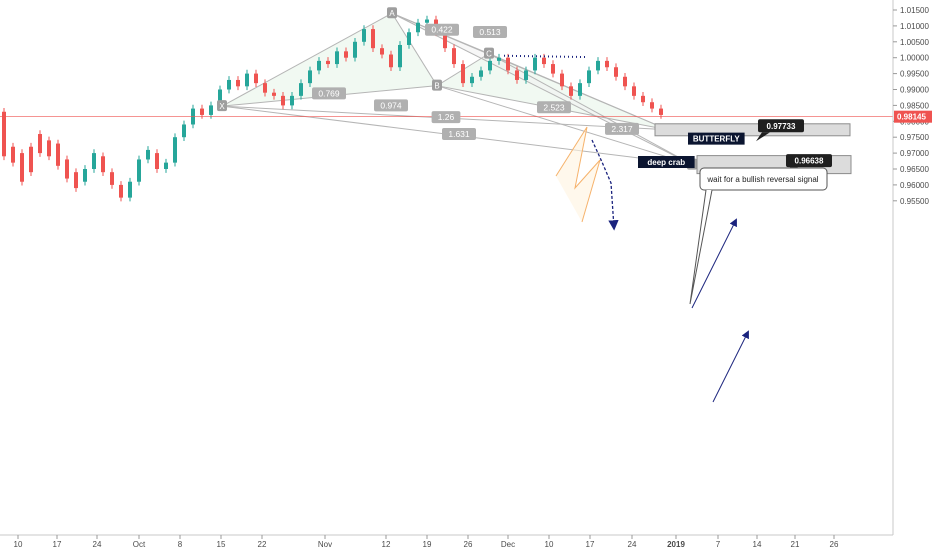 This screenshot has width=932, height=550. Describe the element at coordinates (914, 74) in the screenshot. I see `price-tick-label: 0.99500` at that location.